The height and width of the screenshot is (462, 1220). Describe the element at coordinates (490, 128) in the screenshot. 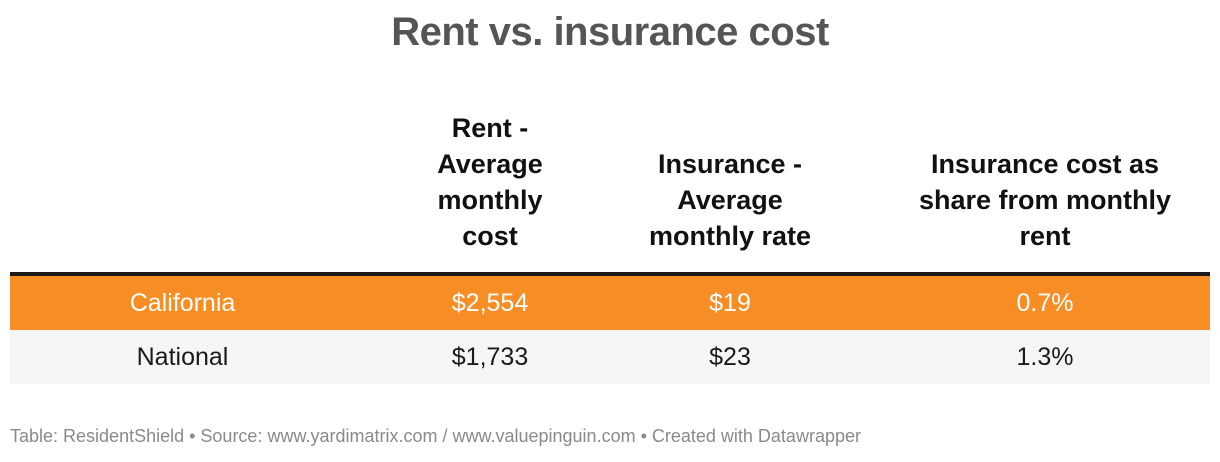

I see `header-line: Rent -` at that location.